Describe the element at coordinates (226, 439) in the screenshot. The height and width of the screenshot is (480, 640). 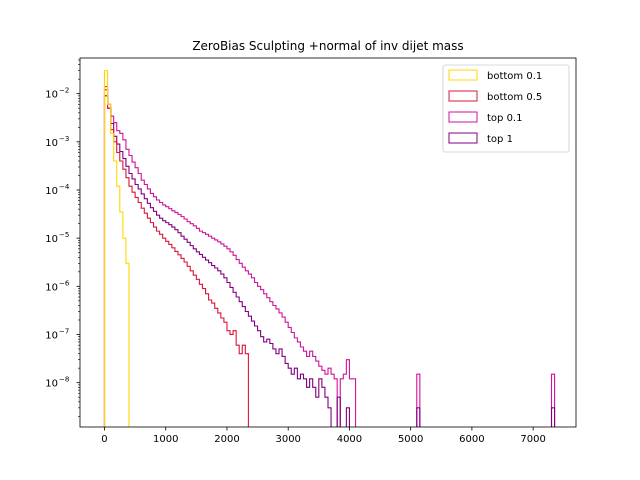
I see `x-tick-label: 2000` at that location.